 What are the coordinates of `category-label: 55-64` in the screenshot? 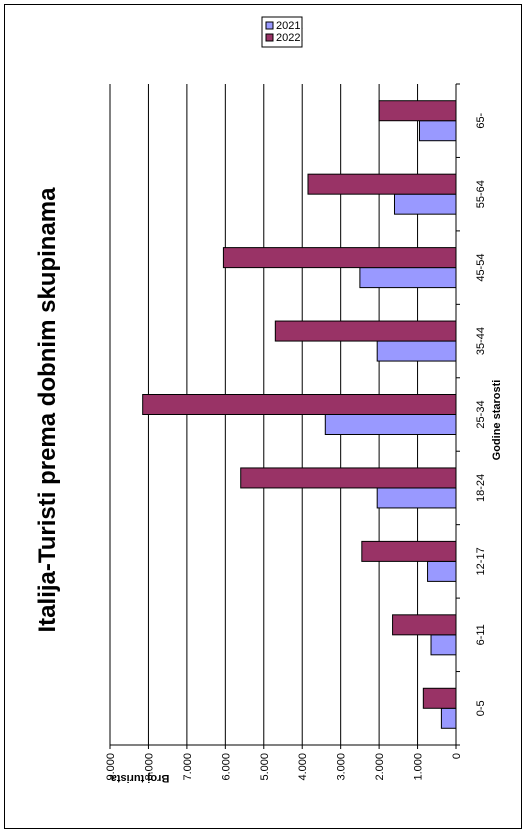 It's located at (481, 194).